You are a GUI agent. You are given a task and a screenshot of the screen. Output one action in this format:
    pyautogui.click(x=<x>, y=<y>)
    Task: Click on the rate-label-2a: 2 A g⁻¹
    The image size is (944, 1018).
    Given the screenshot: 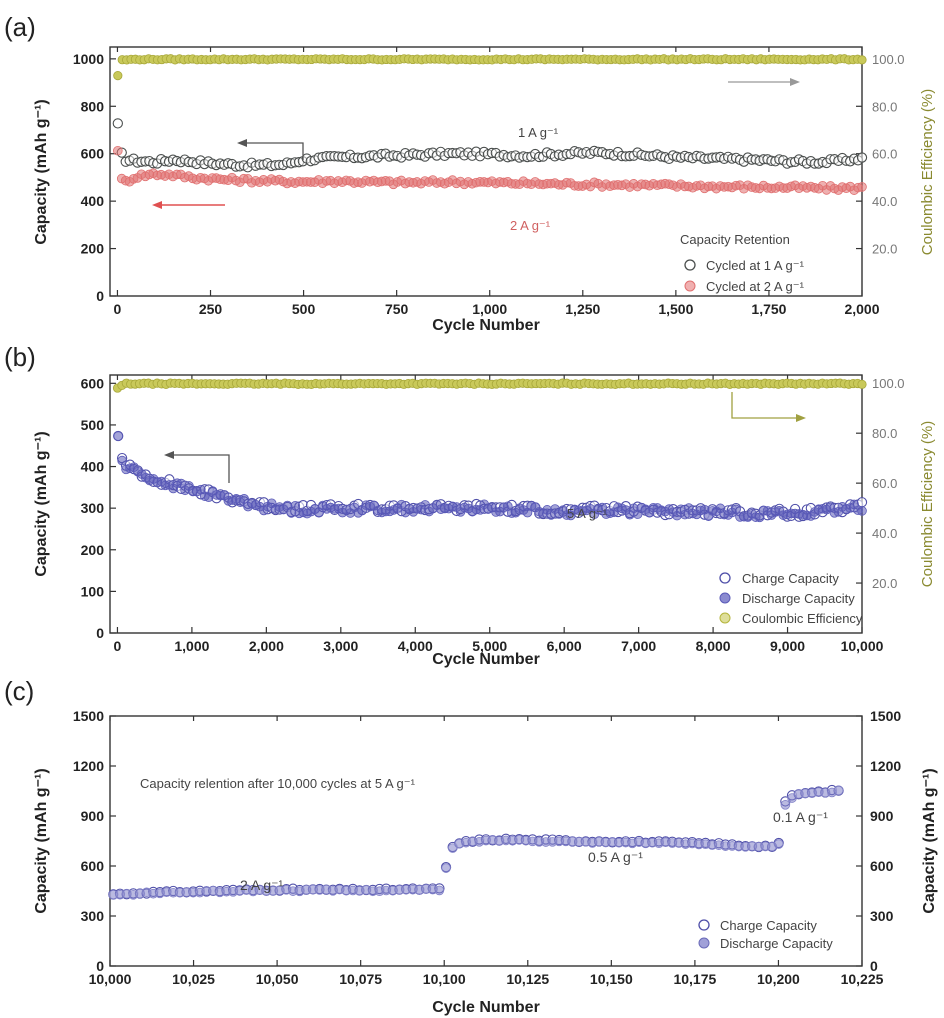 What is the action you would take?
    pyautogui.click(x=530, y=225)
    